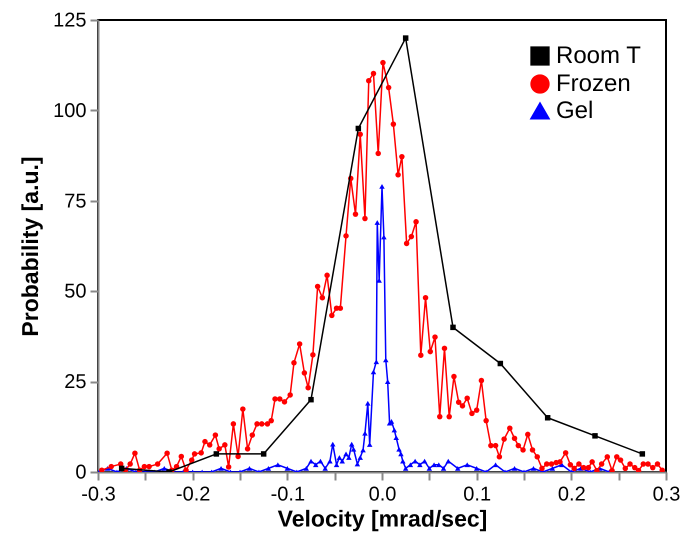 Image resolution: width=681 pixels, height=544 pixels. Describe the element at coordinates (477, 495) in the screenshot. I see `x-tick-label: 0.1` at that location.